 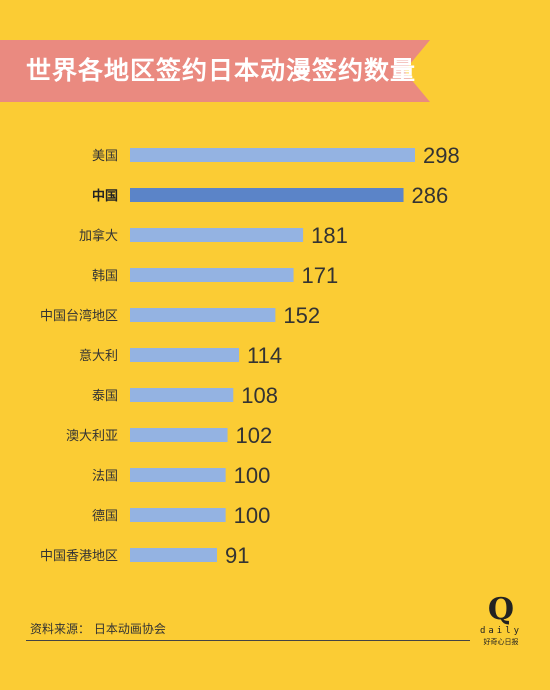 I want to click on category-label: 韩国, so click(x=105, y=276).